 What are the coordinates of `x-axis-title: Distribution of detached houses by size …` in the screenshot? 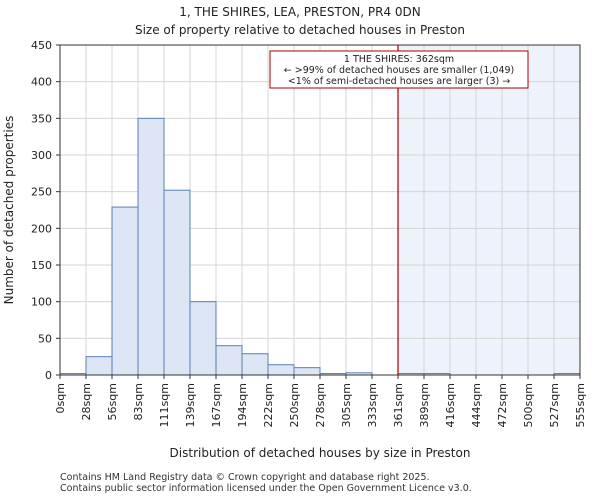 It's located at (320, 453).